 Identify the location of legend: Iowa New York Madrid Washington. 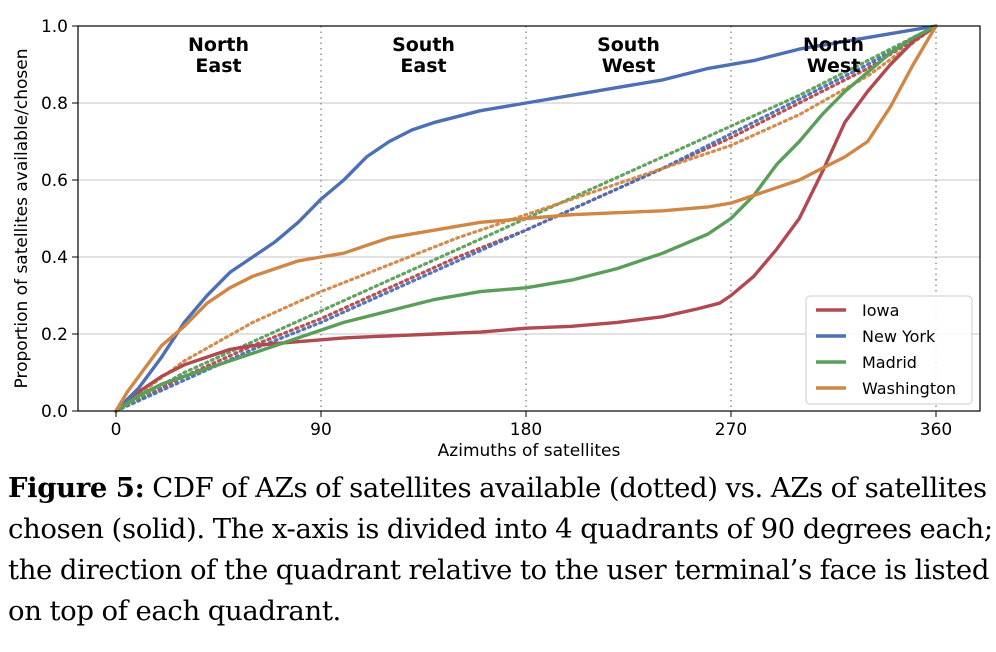
(889, 350).